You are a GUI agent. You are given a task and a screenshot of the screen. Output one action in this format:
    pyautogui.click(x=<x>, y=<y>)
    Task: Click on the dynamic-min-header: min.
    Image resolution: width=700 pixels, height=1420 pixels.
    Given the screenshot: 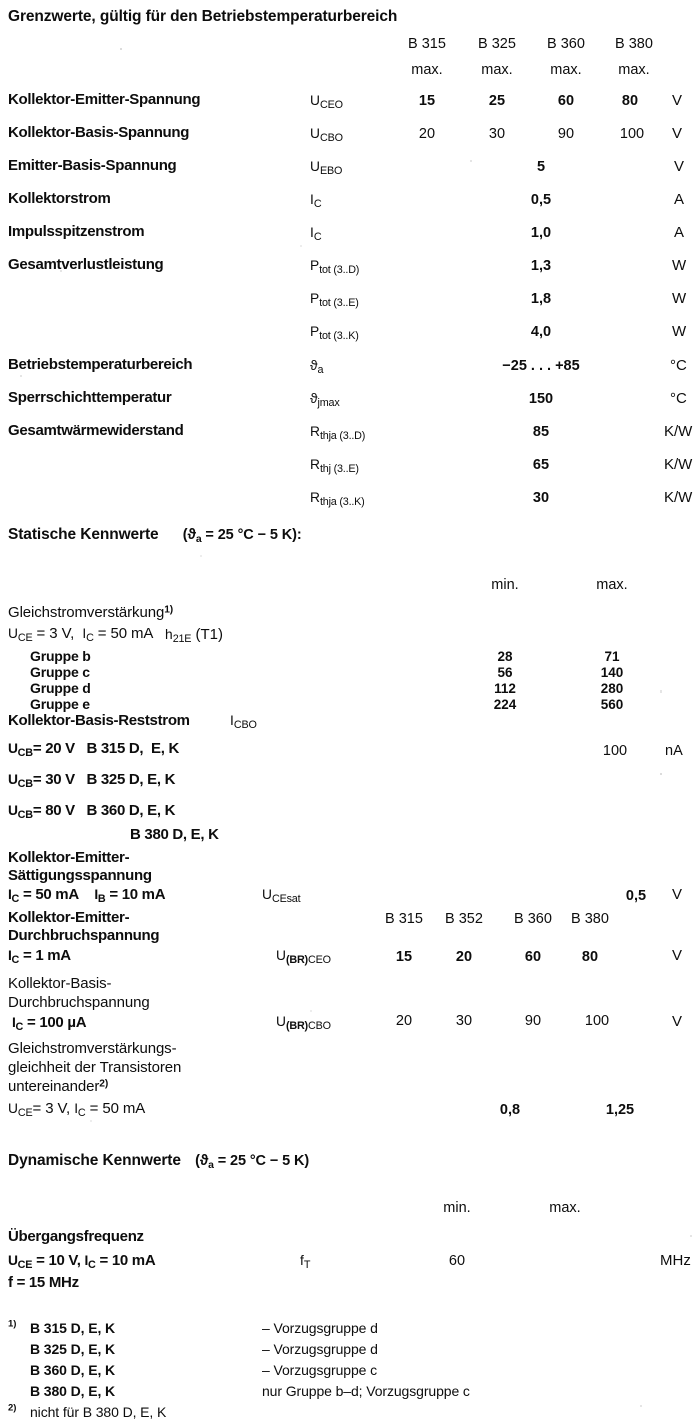 What is the action you would take?
    pyautogui.click(x=457, y=1208)
    